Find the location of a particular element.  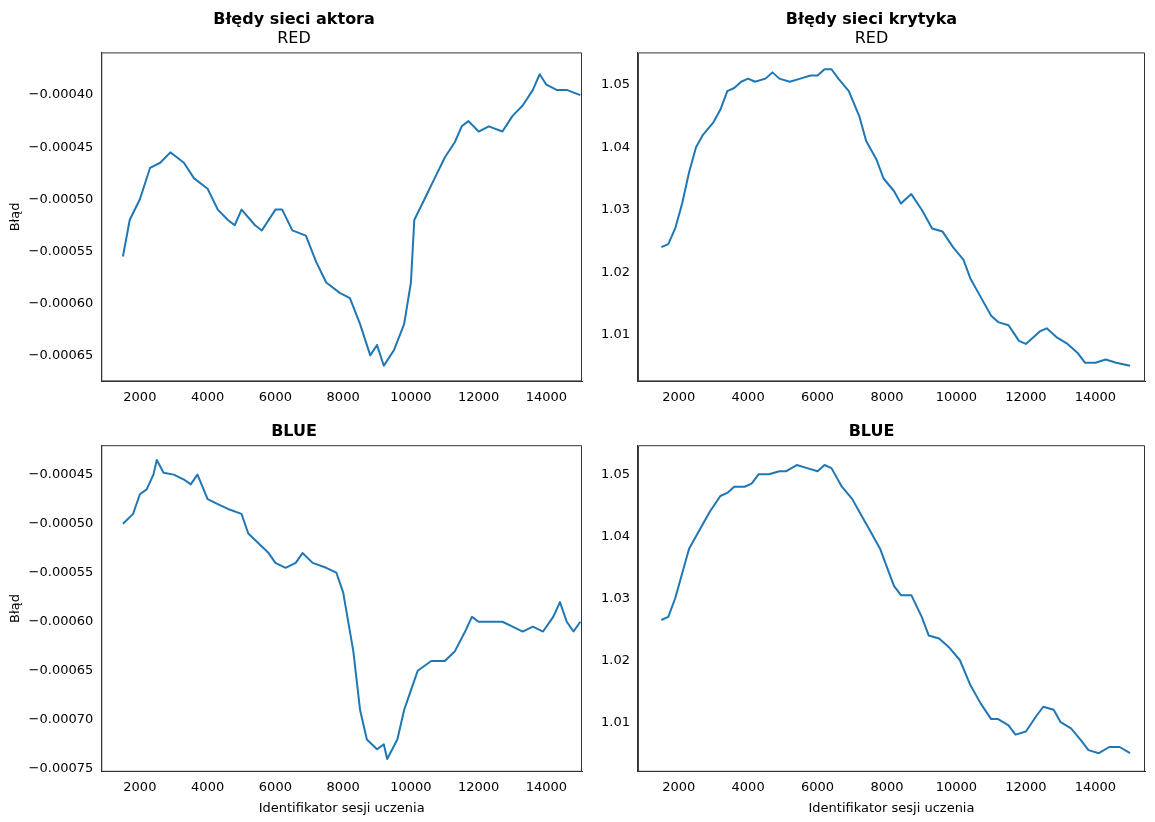

chart-title: Błędy sieci aktora is located at coordinates (294, 18).